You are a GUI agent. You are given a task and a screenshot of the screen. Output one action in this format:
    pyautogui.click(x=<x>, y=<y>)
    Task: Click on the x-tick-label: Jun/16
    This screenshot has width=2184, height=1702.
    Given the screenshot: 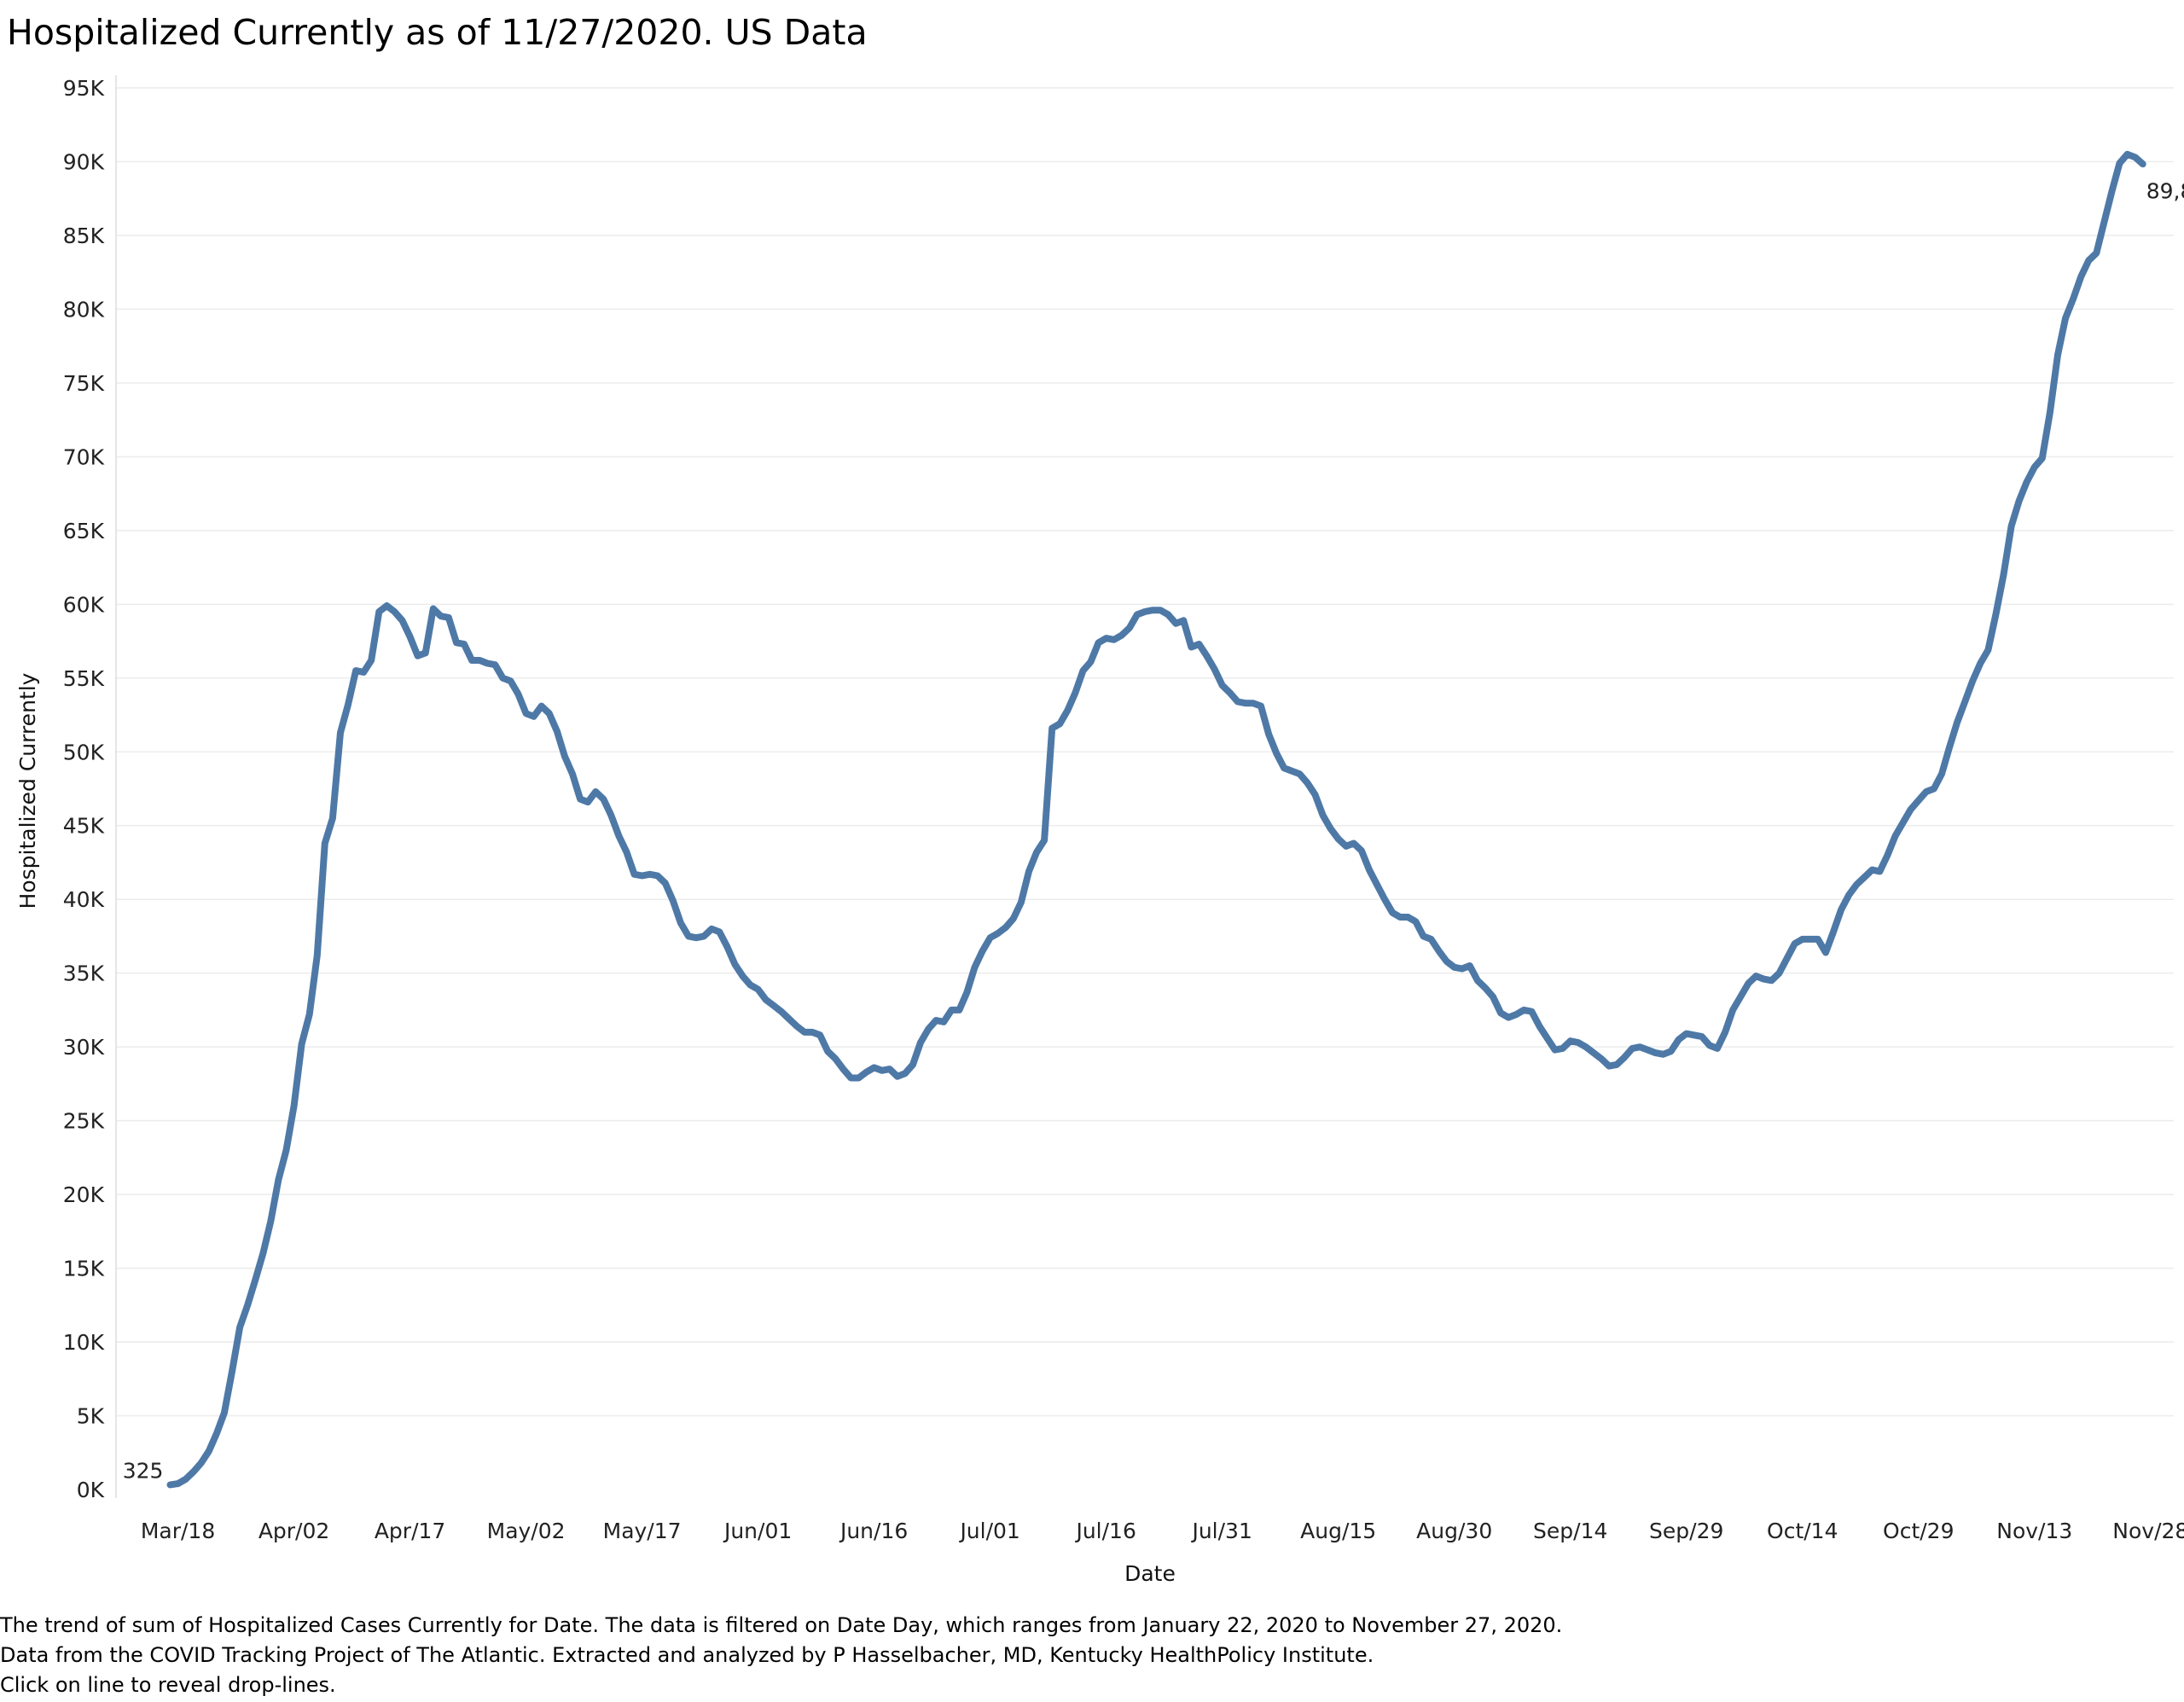 What is the action you would take?
    pyautogui.click(x=873, y=1531)
    